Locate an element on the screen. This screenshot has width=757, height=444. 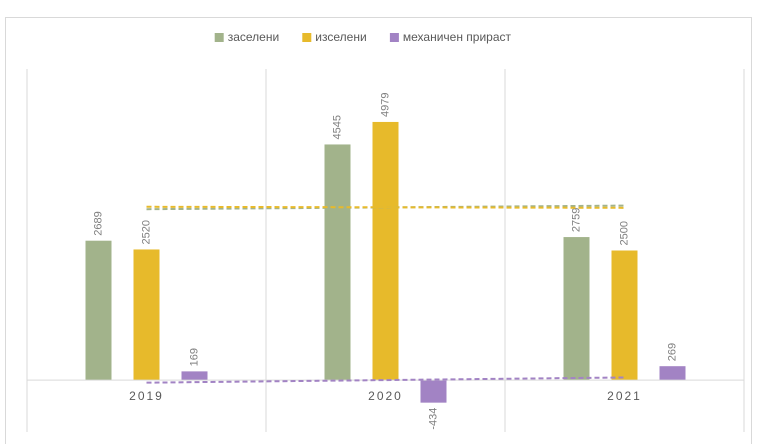
legend-label: механичен прираст is located at coordinates (457, 37).